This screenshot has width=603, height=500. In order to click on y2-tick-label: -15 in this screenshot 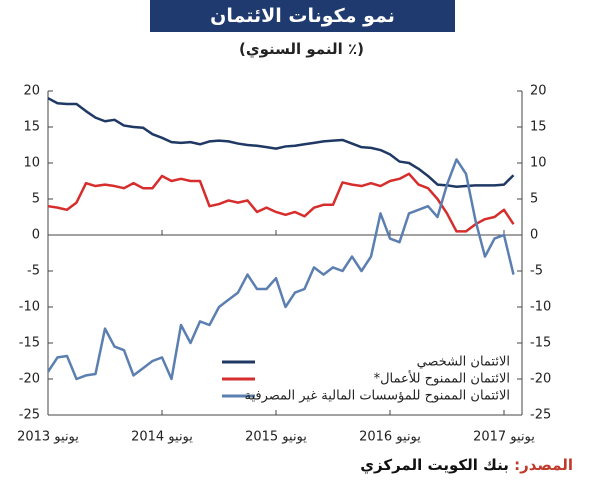, I will do `click(540, 343)`.